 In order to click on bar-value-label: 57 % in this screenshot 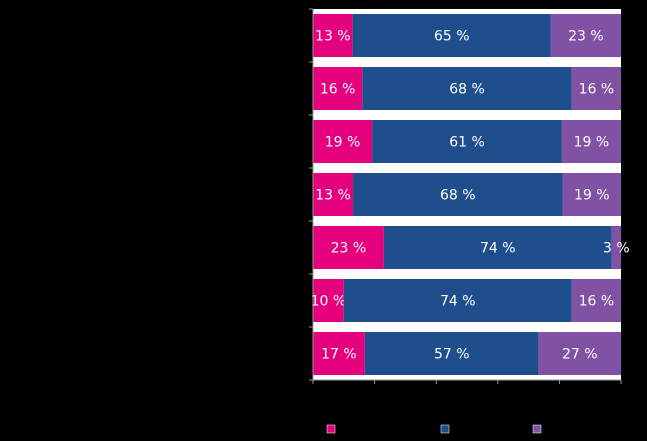, I will do `click(452, 355)`.